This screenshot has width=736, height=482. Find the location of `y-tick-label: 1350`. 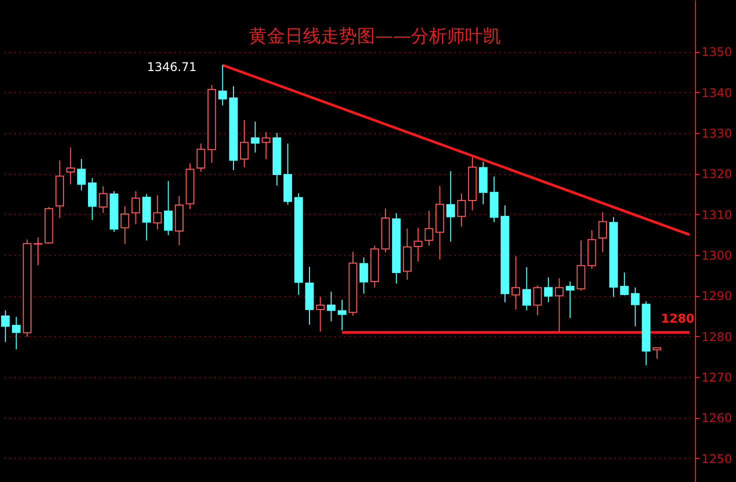

y-tick-label: 1350 is located at coordinates (717, 52).